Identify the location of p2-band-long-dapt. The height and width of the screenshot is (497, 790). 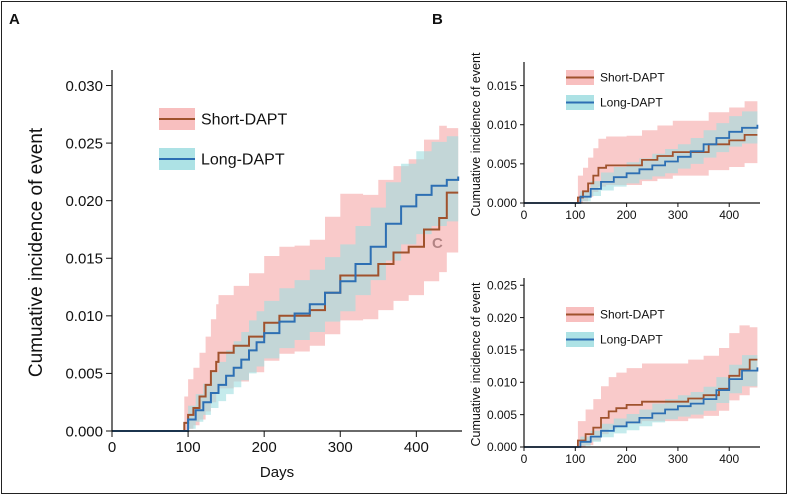
(641, 155).